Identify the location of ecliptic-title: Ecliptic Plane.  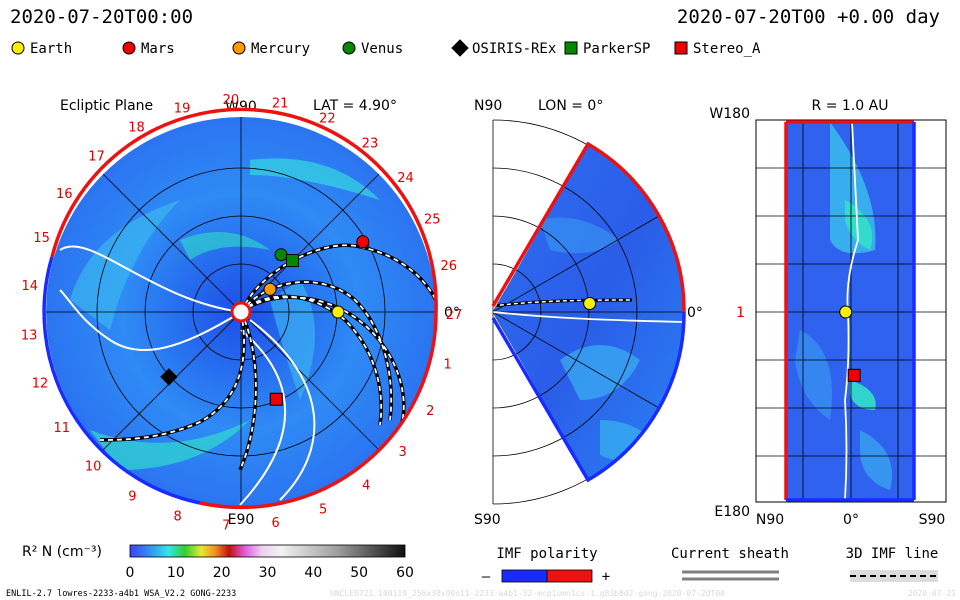
(106, 106).